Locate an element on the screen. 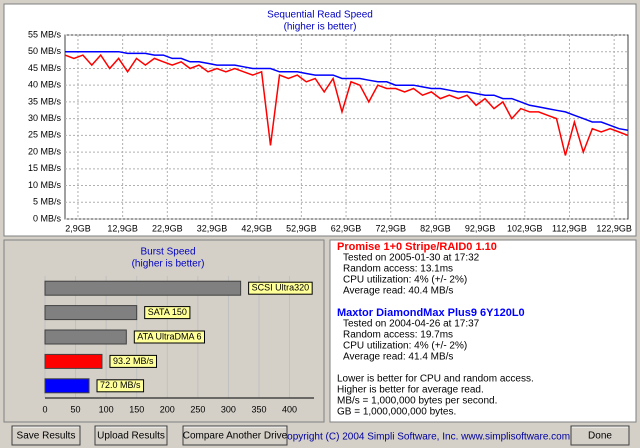 This screenshot has height=448, width=640. y-tick-label: 50 MB/s is located at coordinates (45, 51).